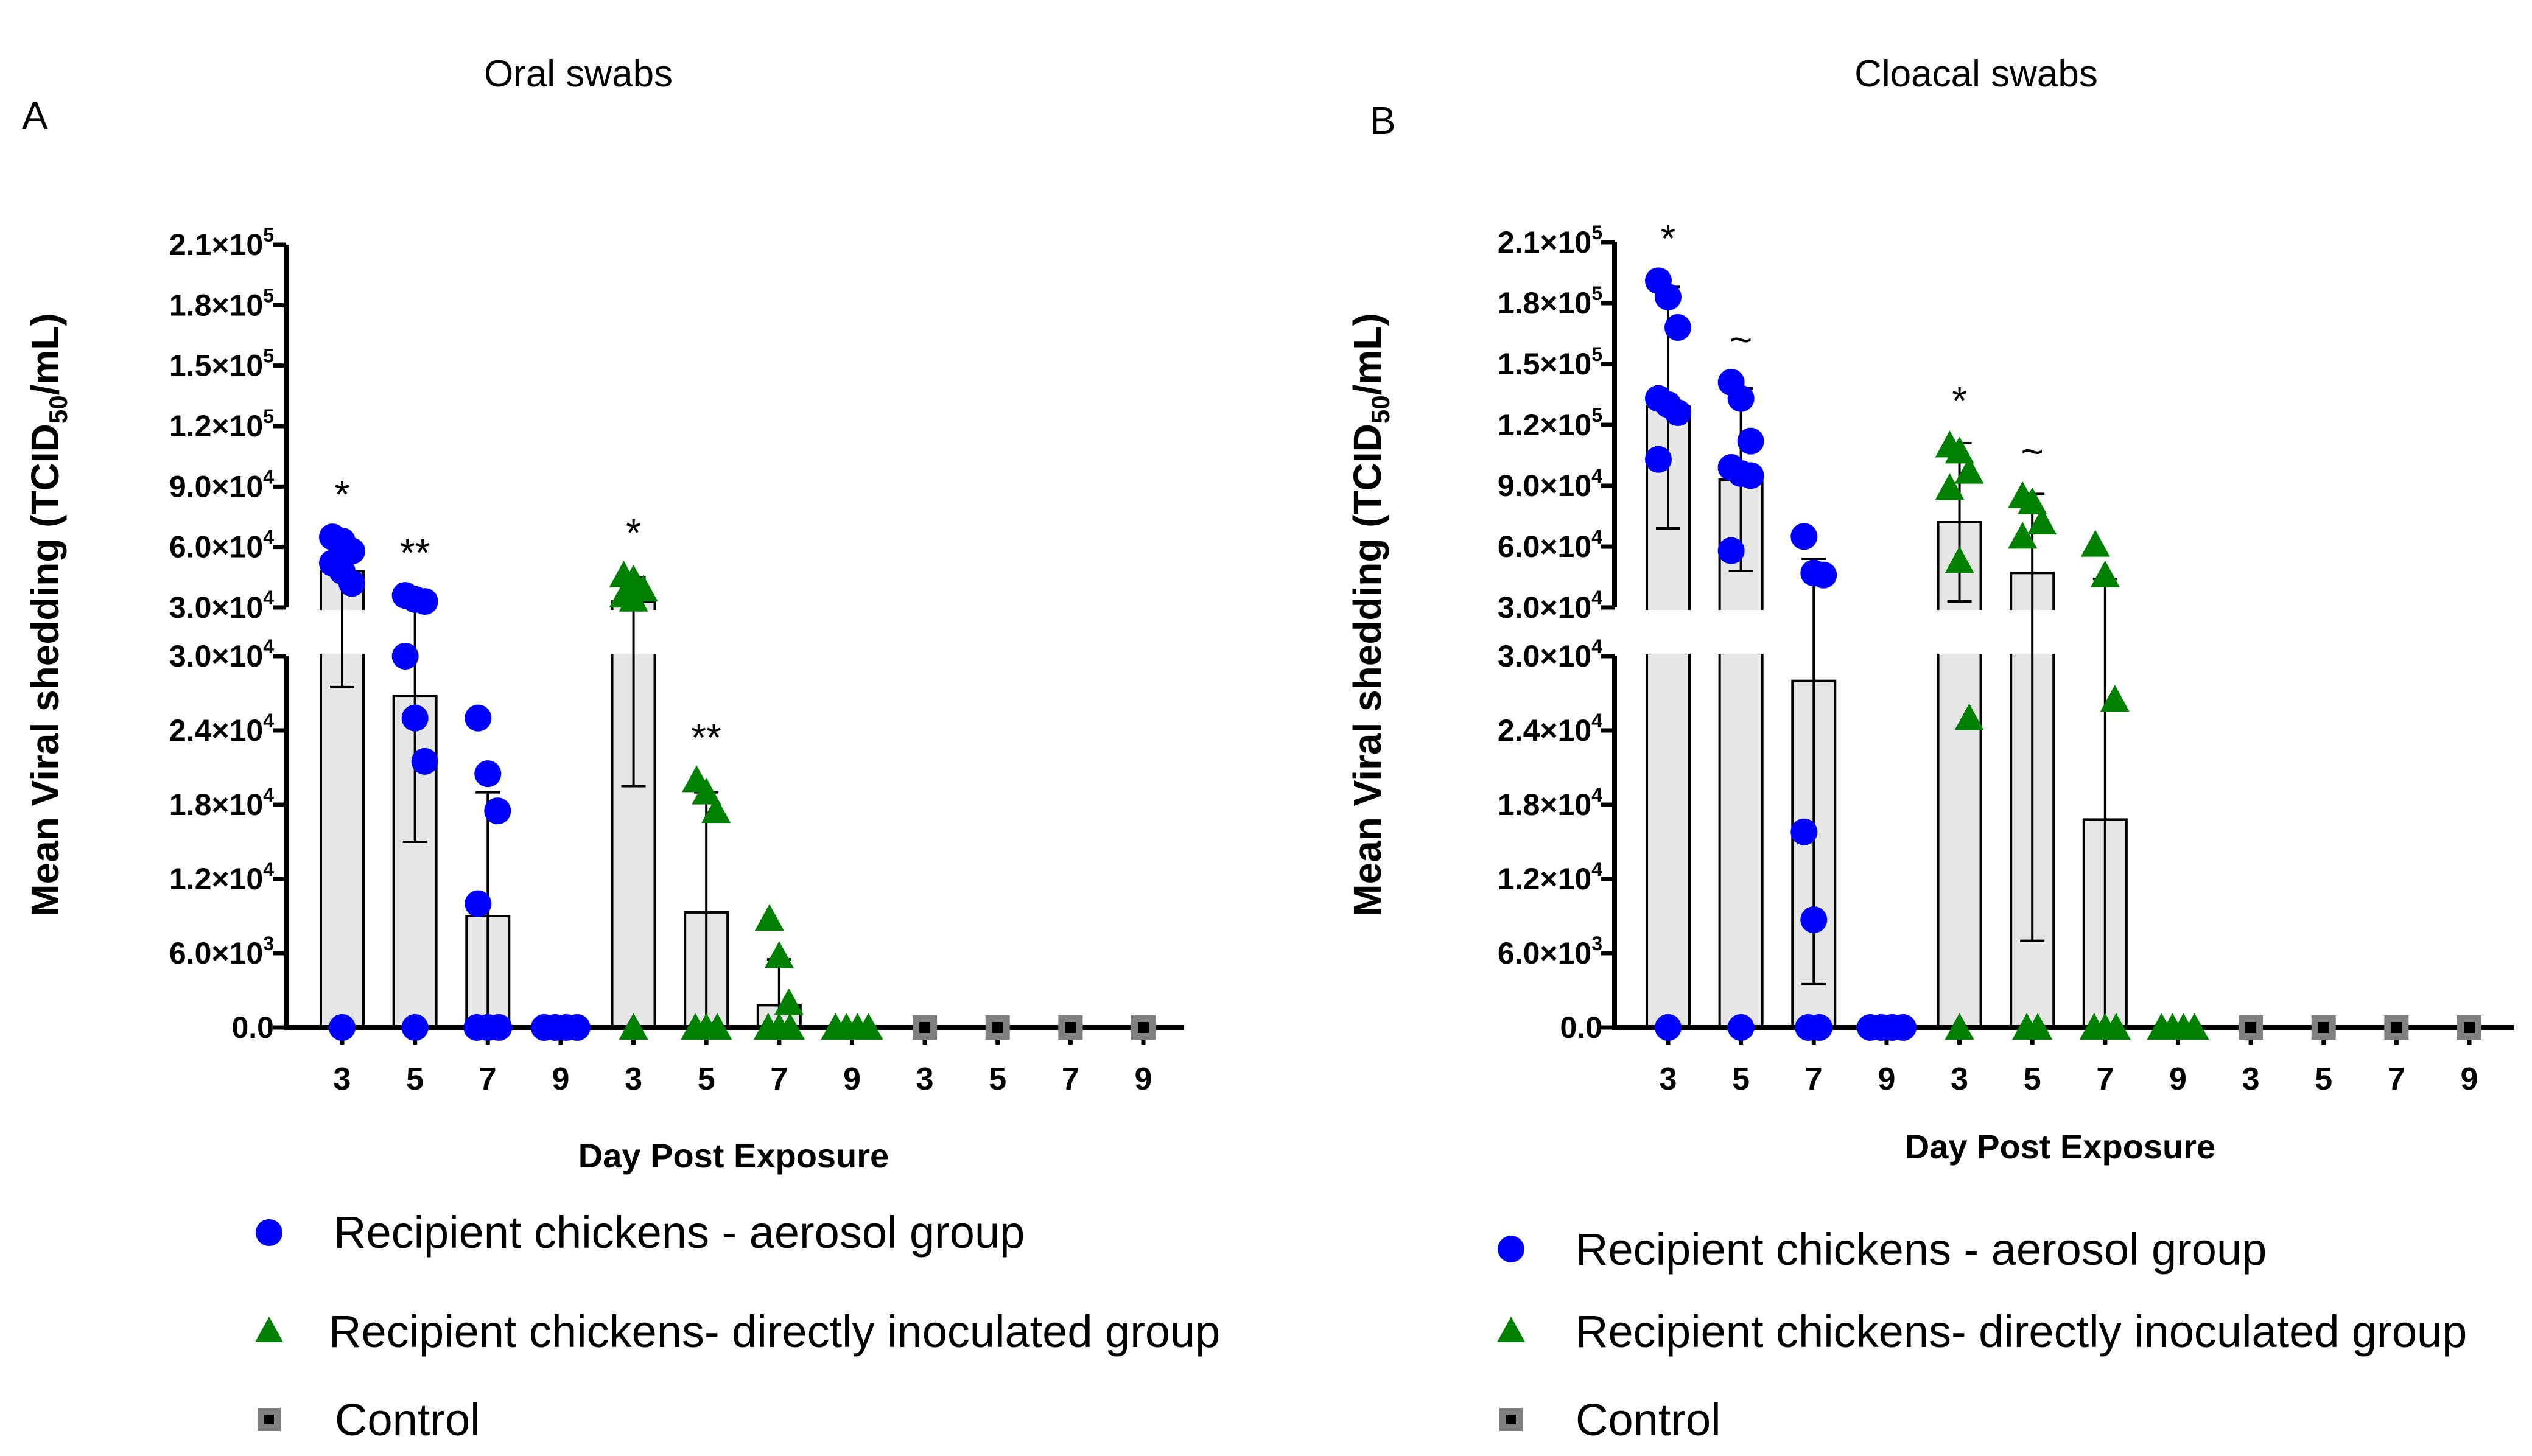 This screenshot has width=2532, height=1456. What do you see at coordinates (1380, 409) in the screenshot?
I see `panel-b-ylabel-sub: 50` at bounding box center [1380, 409].